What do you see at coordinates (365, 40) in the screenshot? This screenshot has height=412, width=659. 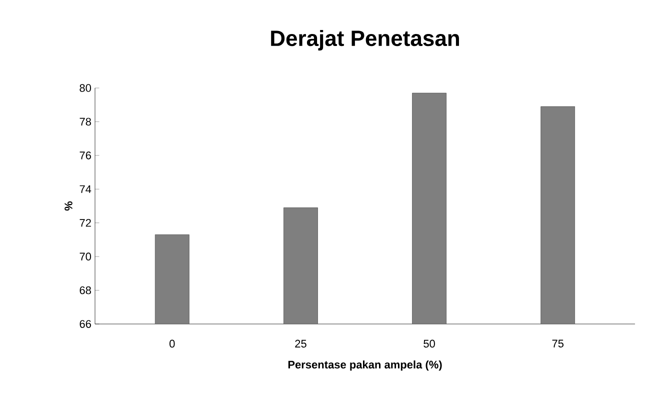 I see `chart-title: Derajat Penetasan` at bounding box center [365, 40].